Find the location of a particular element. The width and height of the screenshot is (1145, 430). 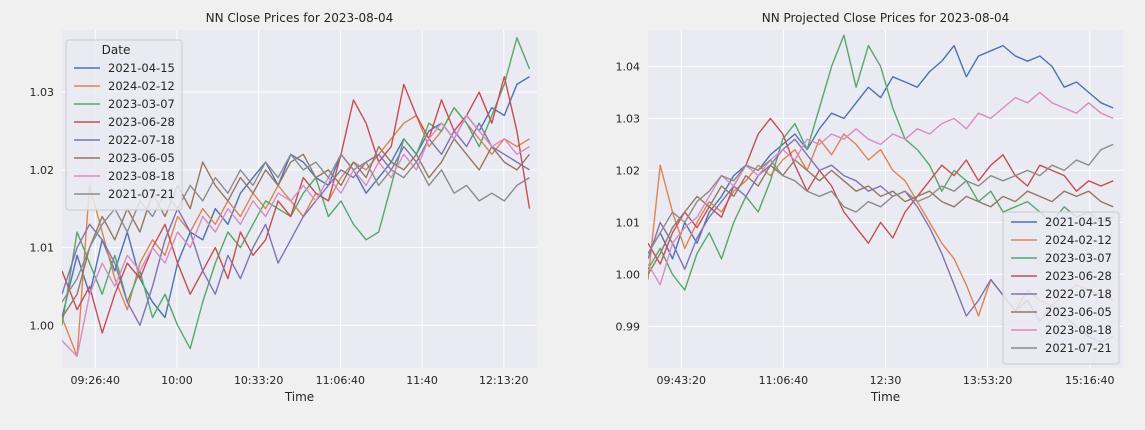

chart-title: NN Close Prices for 2023-08-04 is located at coordinates (300, 18).